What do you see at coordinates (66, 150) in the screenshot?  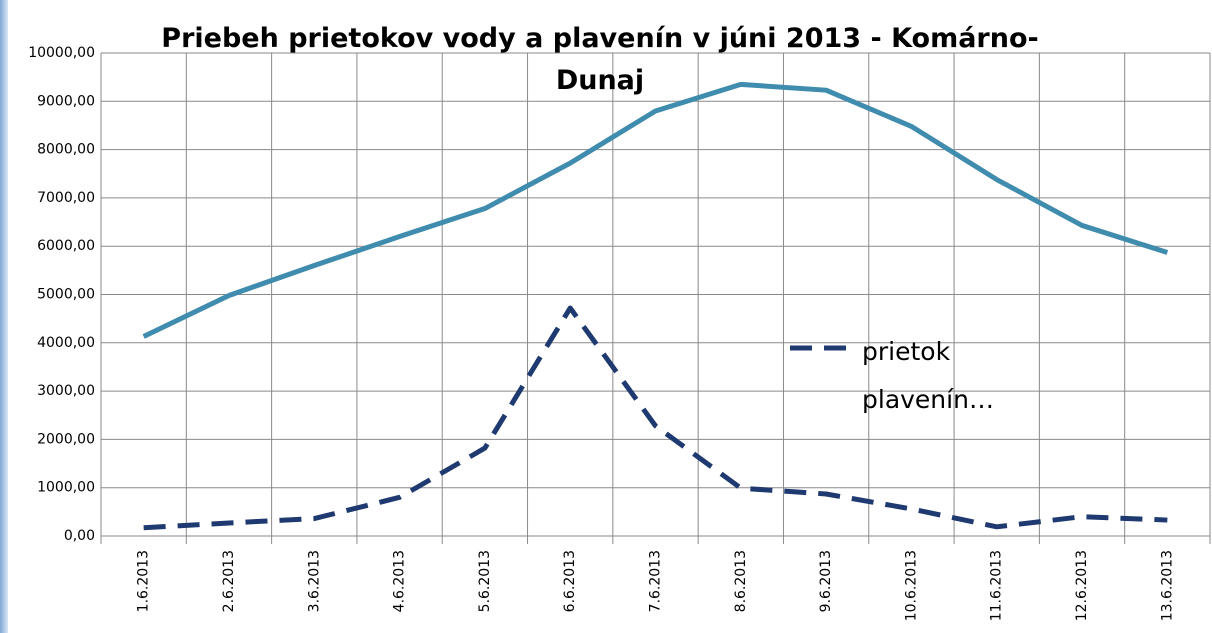 I see `y-tick-label: 8000,00` at bounding box center [66, 150].